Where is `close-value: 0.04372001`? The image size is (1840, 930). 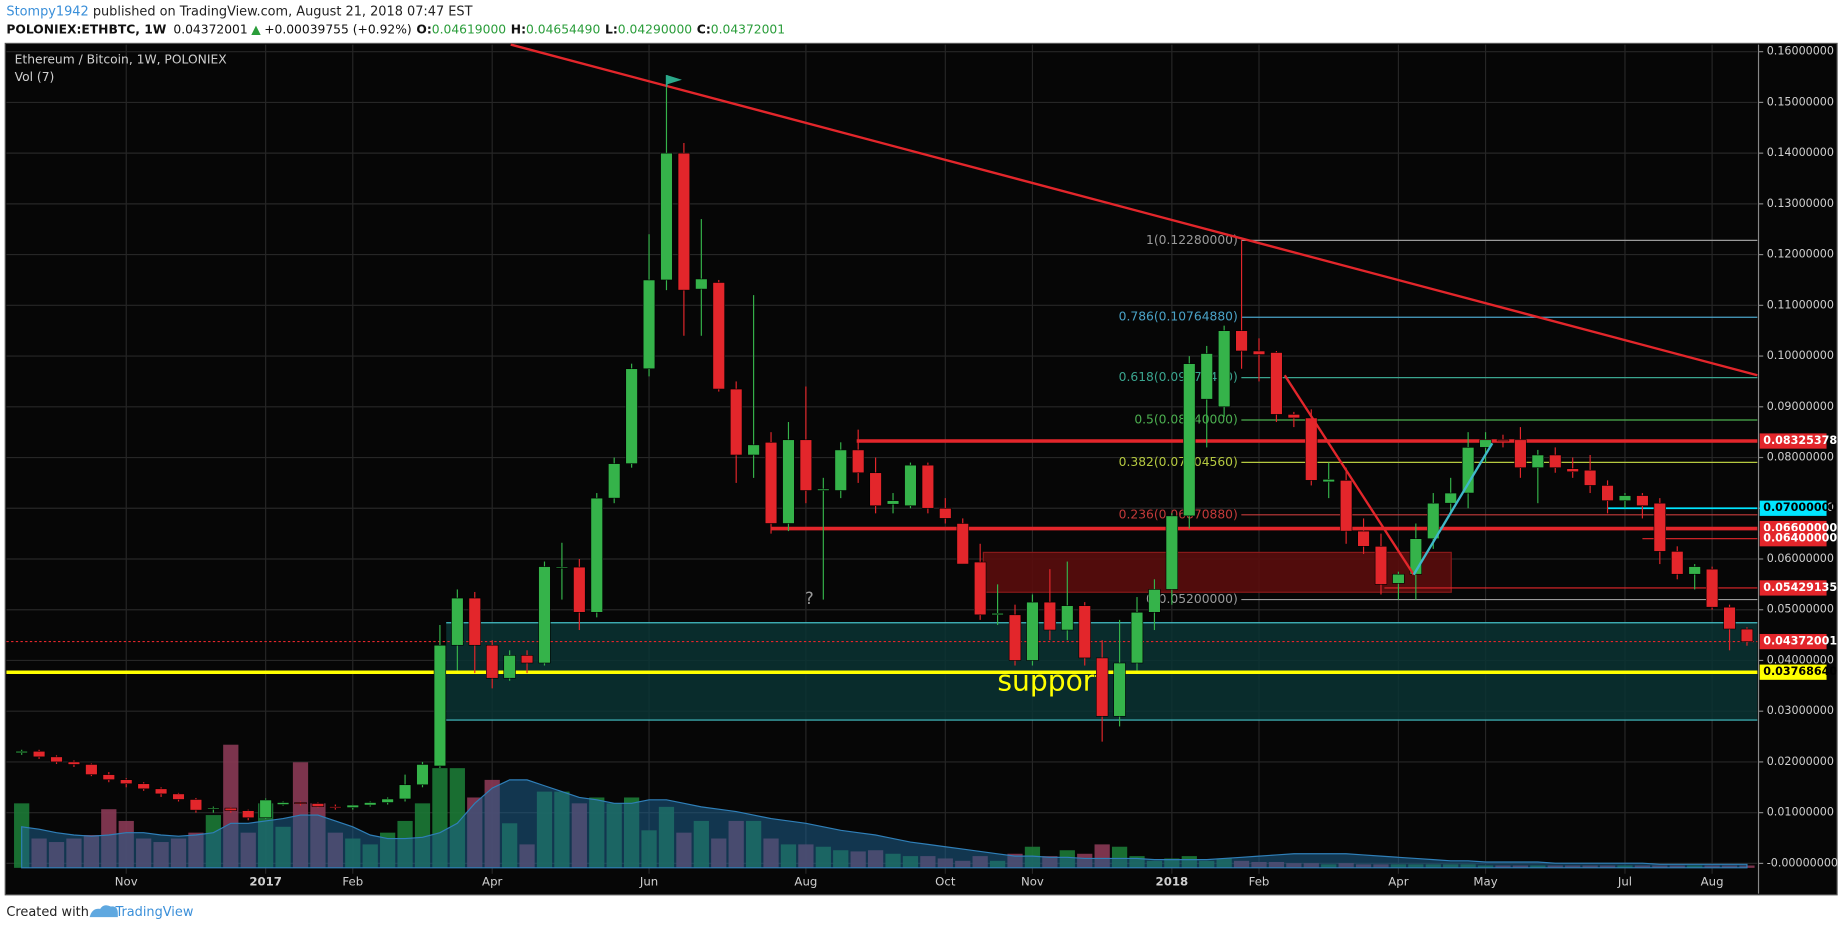 close-value: 0.04372001 is located at coordinates (748, 29).